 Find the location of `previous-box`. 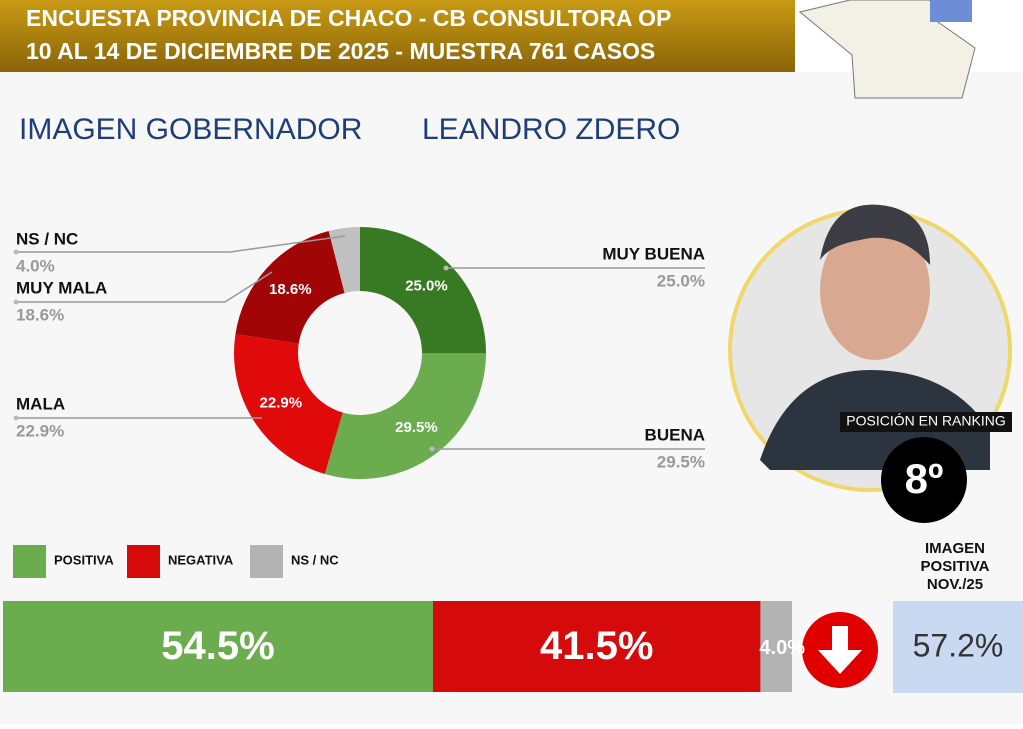

previous-box is located at coordinates (958, 647).